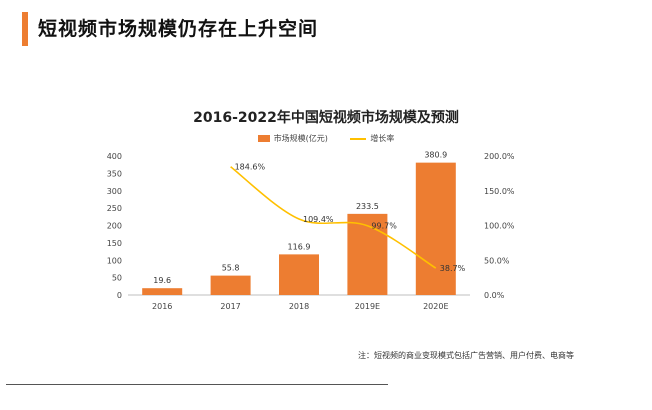 The width and height of the screenshot is (652, 410). I want to click on footnote: 注：短视频的商业变现模式包括广告营销、用户付费、电商等, so click(466, 355).